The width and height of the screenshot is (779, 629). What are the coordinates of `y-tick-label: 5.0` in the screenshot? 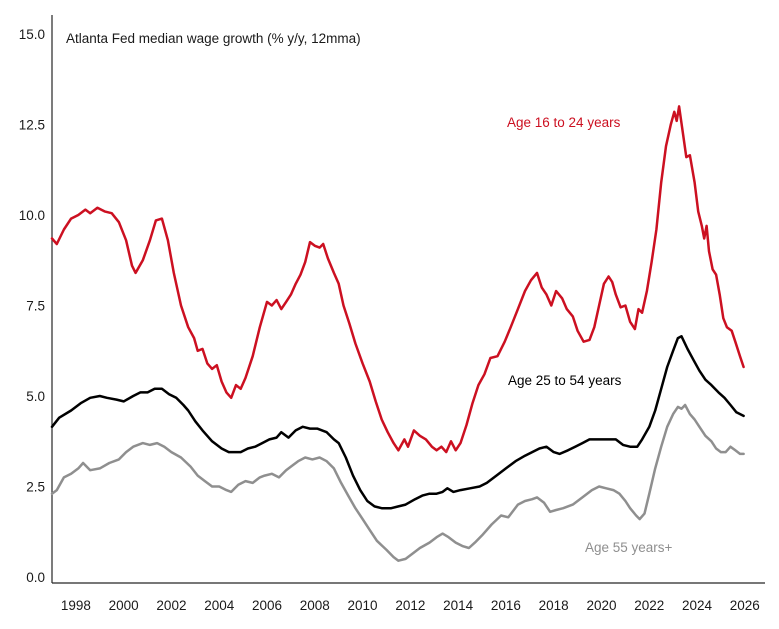 It's located at (35, 396).